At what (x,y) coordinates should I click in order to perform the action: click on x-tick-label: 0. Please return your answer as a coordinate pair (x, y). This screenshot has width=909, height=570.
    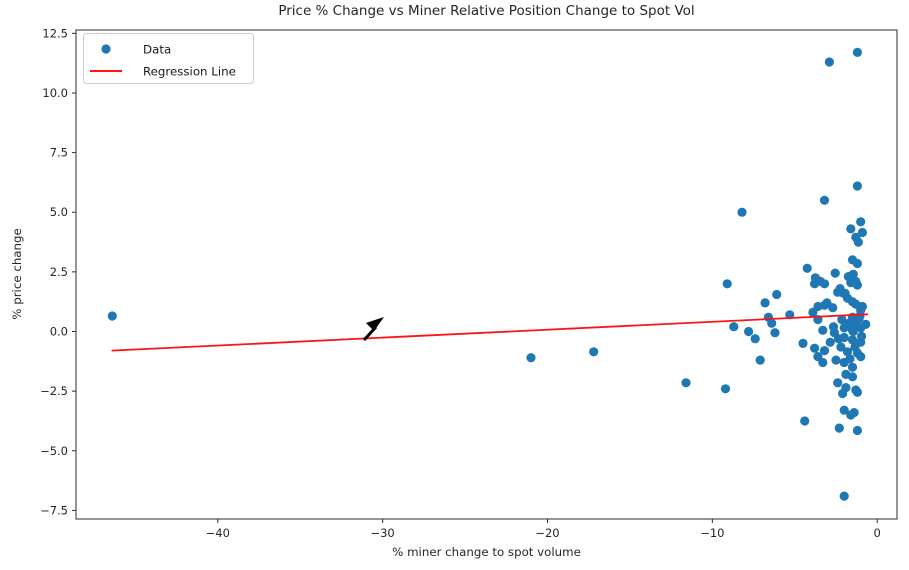
    Looking at the image, I should click on (877, 533).